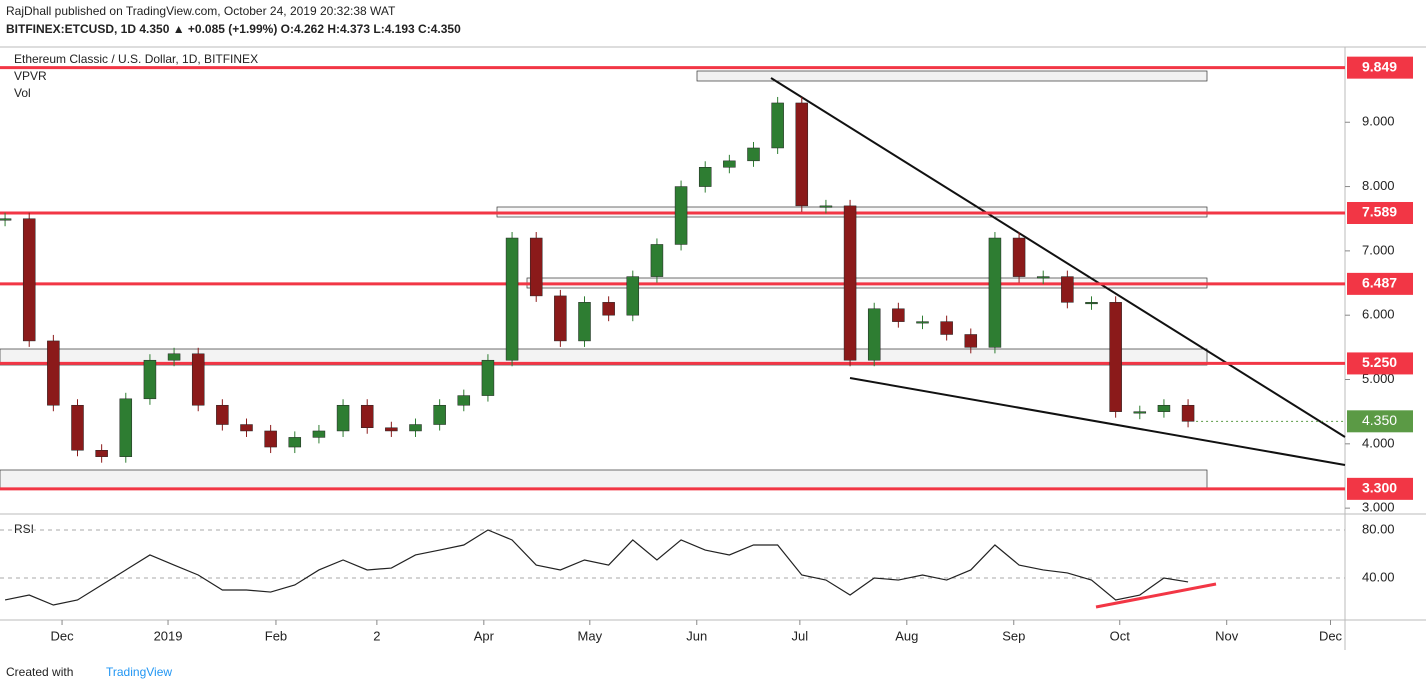 This screenshot has width=1426, height=691. Describe the element at coordinates (590, 635) in the screenshot. I see `x-tick-label: May` at that location.